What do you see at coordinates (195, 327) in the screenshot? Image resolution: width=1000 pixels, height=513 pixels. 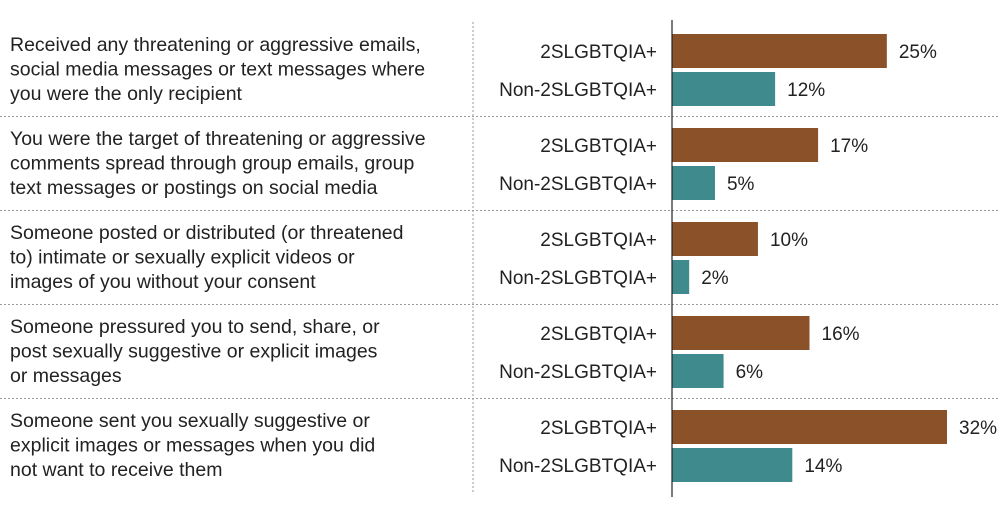 I see `category-label-line: Someone pressured you to send, share, or` at bounding box center [195, 327].